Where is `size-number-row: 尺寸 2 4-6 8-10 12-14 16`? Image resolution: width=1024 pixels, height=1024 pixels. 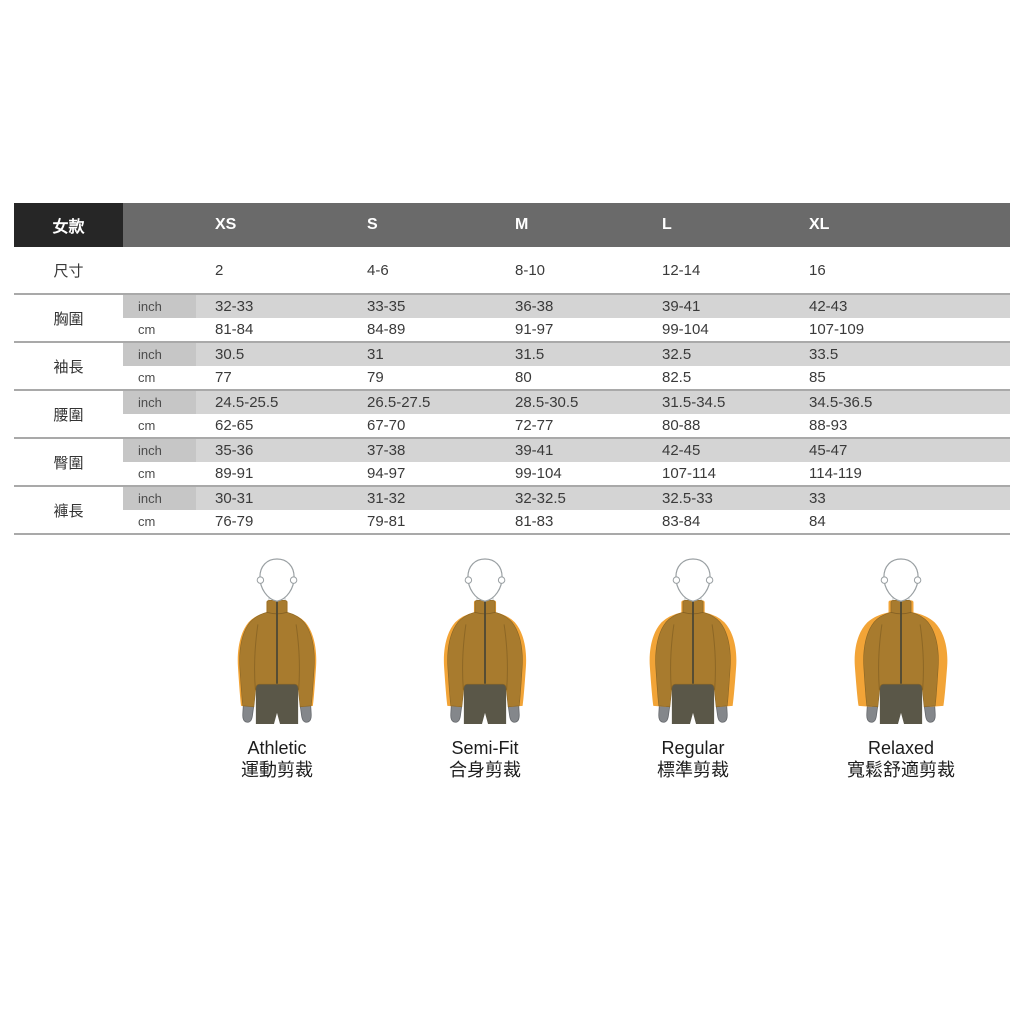
size-number-row: 尺寸 2 4-6 8-10 12-14 16 is located at coordinates (512, 271).